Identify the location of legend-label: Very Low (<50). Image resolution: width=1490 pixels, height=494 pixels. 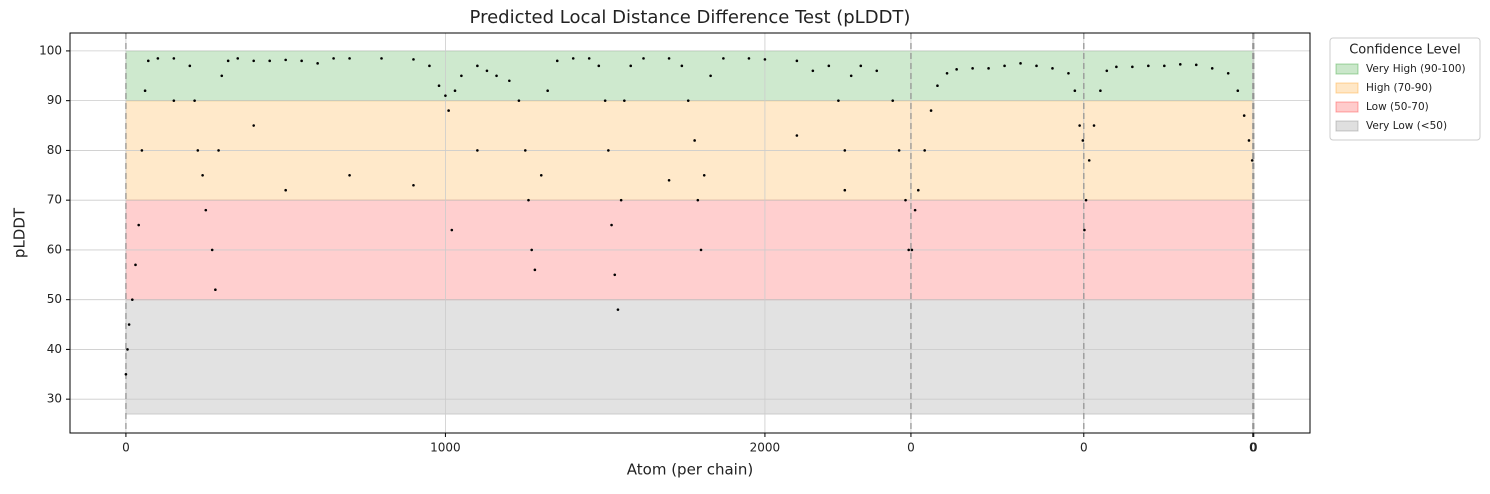
(1406, 126).